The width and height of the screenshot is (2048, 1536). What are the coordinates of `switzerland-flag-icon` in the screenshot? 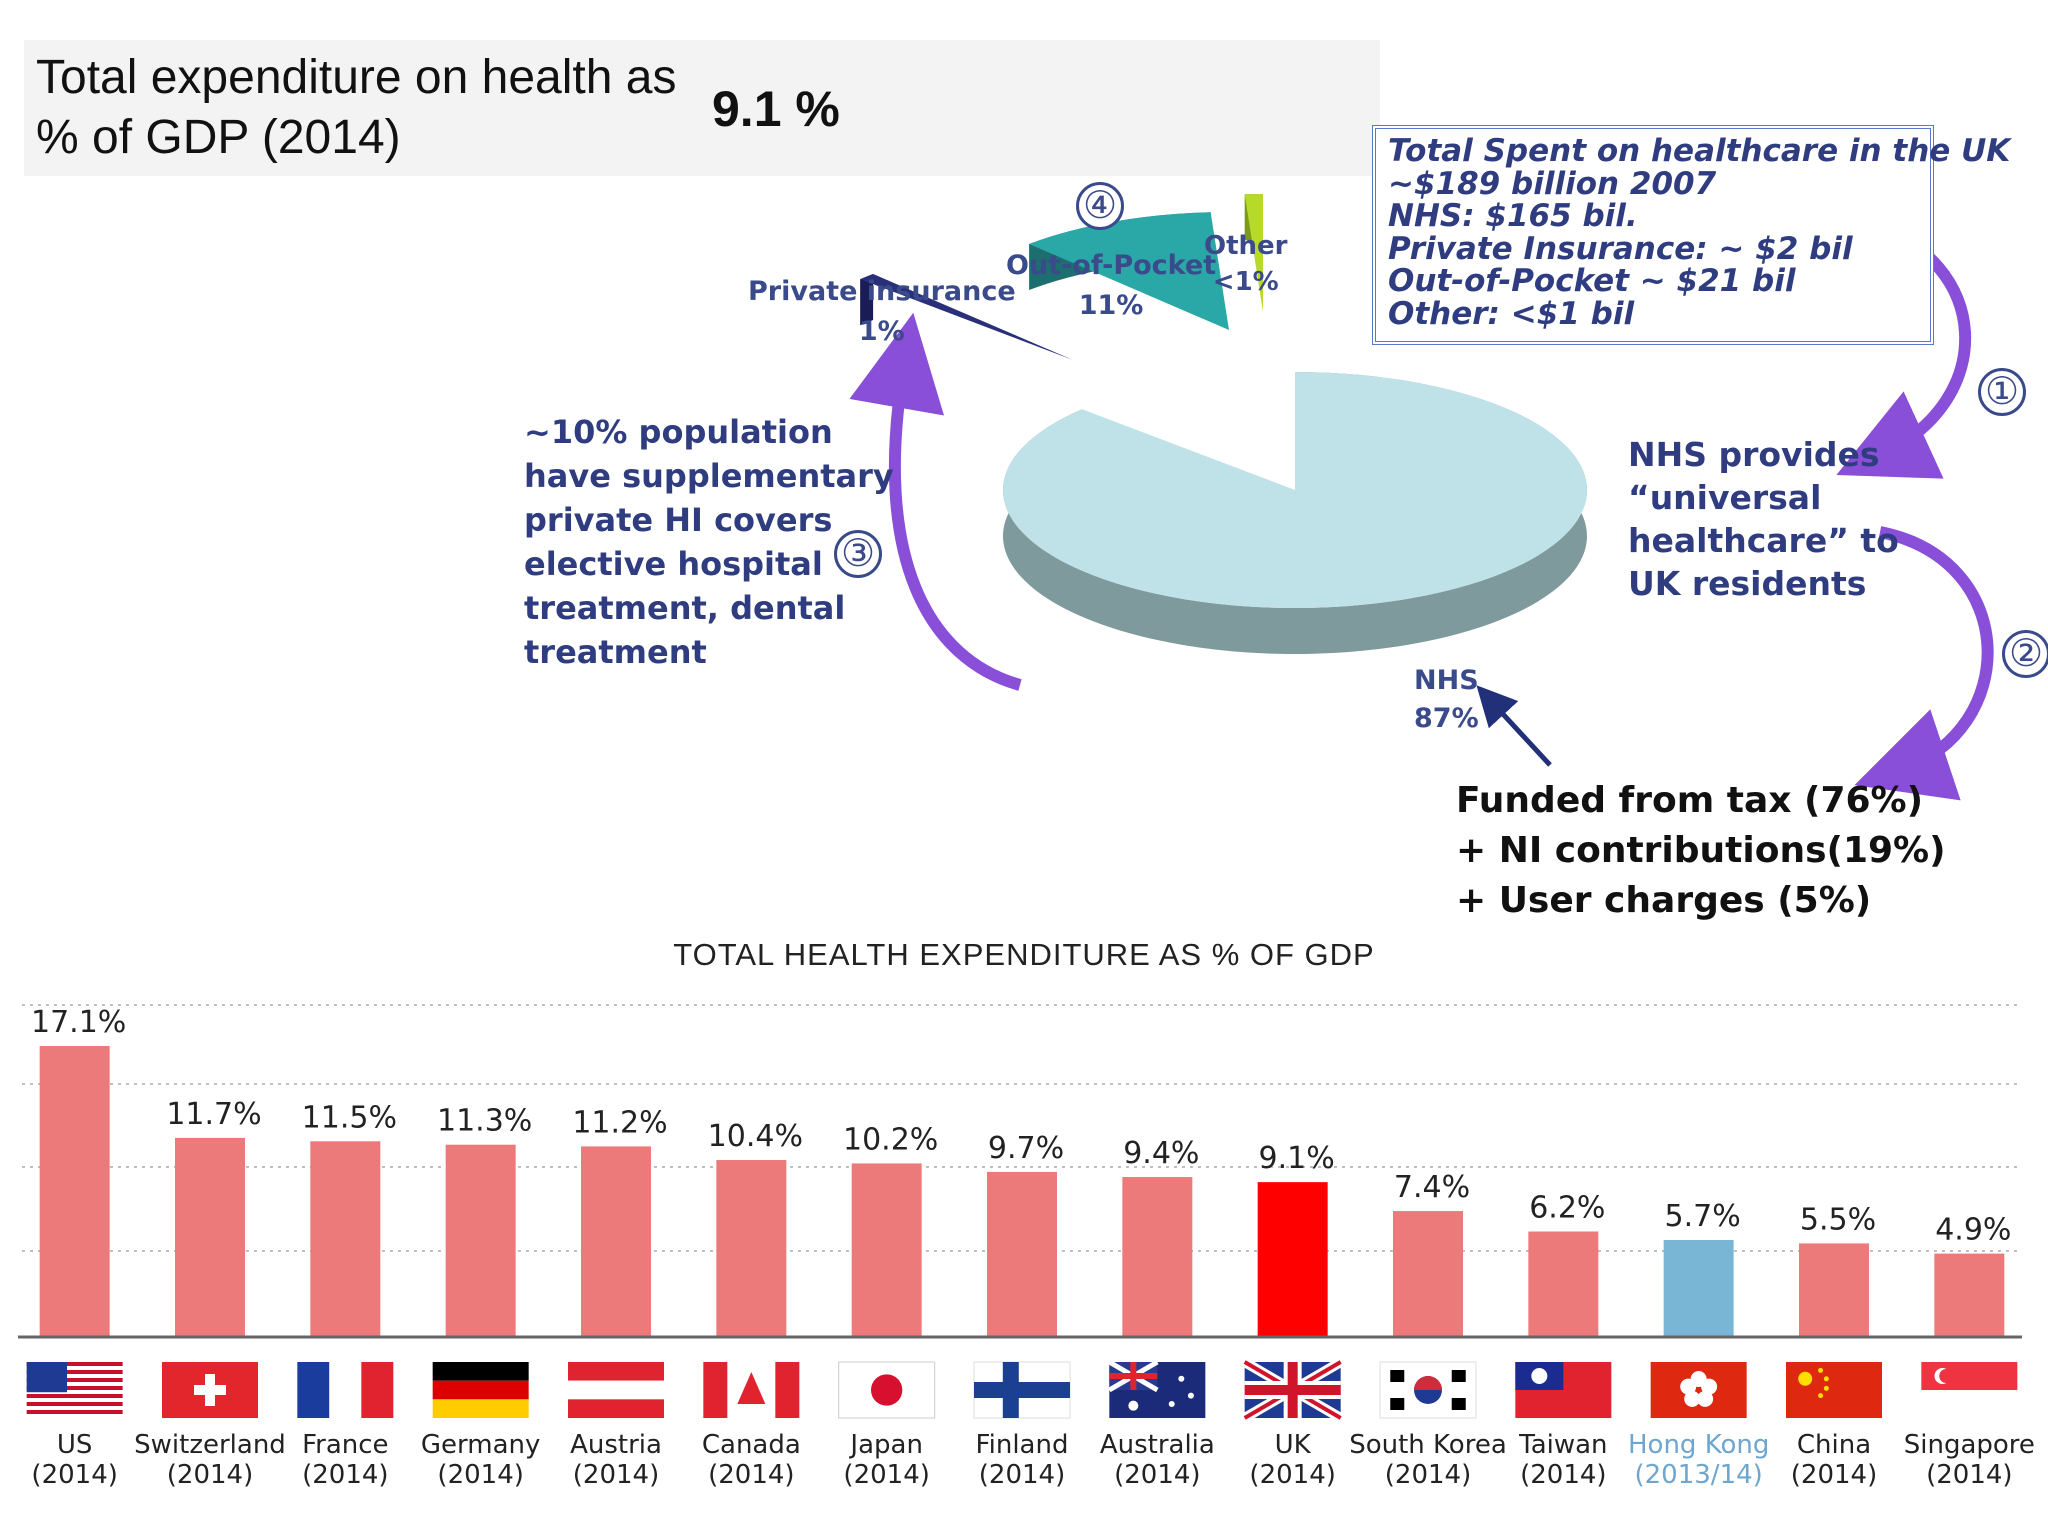 It's located at (210, 1390).